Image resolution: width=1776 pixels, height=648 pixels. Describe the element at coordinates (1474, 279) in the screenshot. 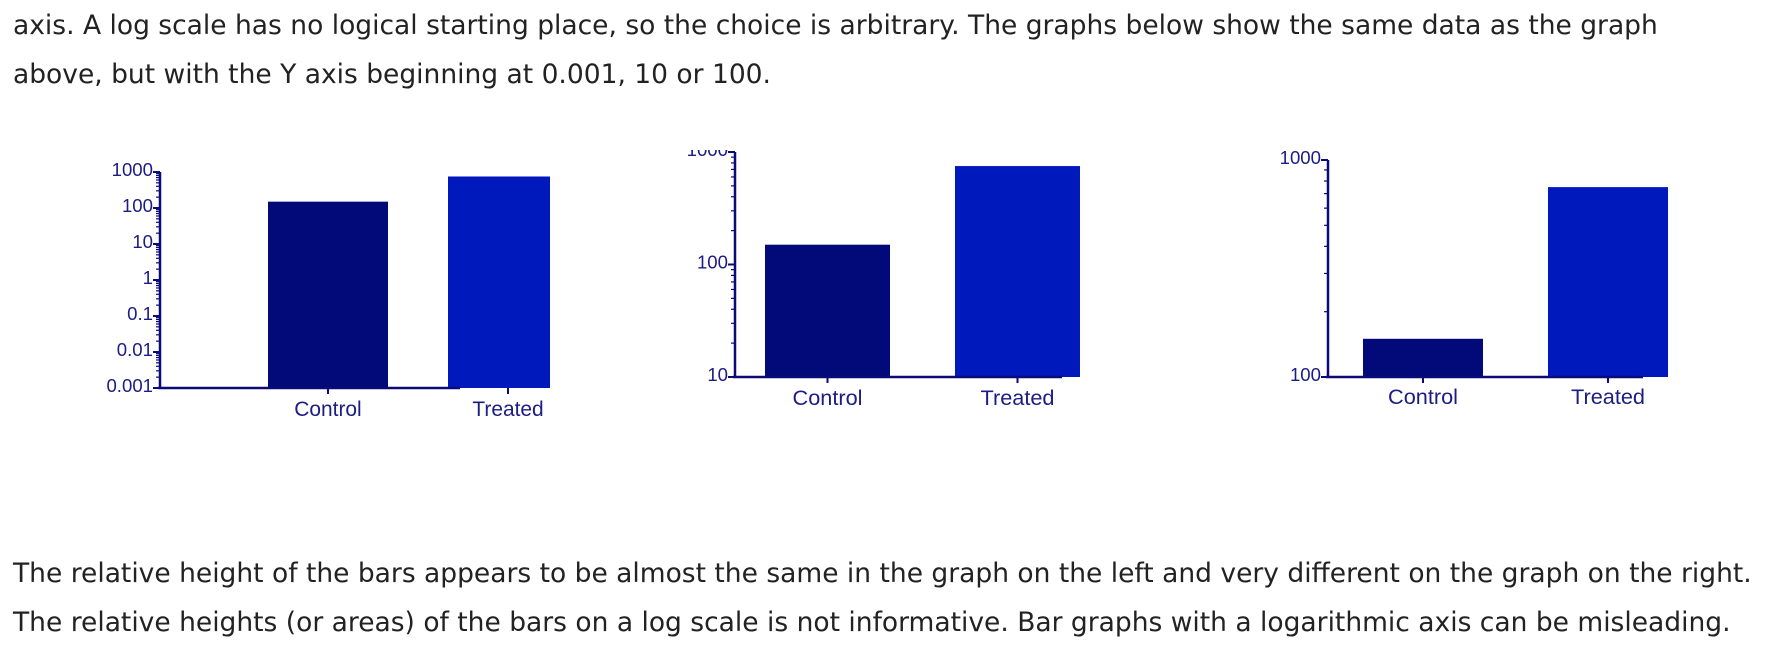

I see `chart-baseline-100: 100 1000 Control Treated` at that location.